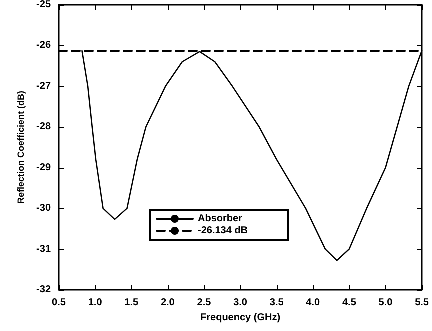 This screenshot has width=432, height=331. I want to click on x-tick-label: 0.5, so click(59, 303).